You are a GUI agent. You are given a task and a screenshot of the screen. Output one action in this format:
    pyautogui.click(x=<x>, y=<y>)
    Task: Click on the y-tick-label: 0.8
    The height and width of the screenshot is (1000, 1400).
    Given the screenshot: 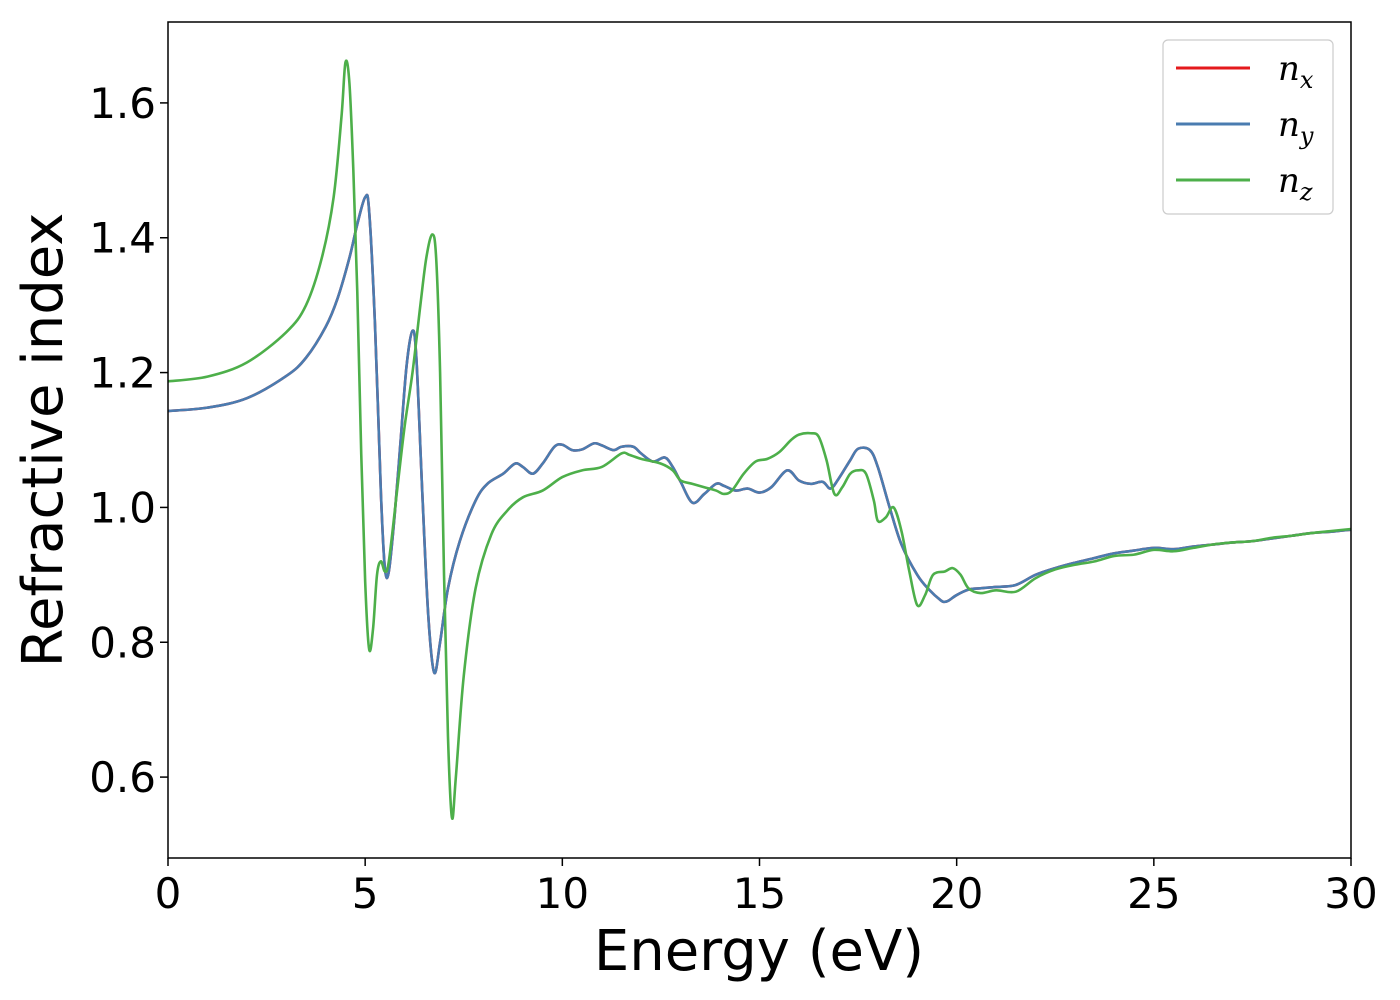 What is the action you would take?
    pyautogui.click(x=122, y=642)
    